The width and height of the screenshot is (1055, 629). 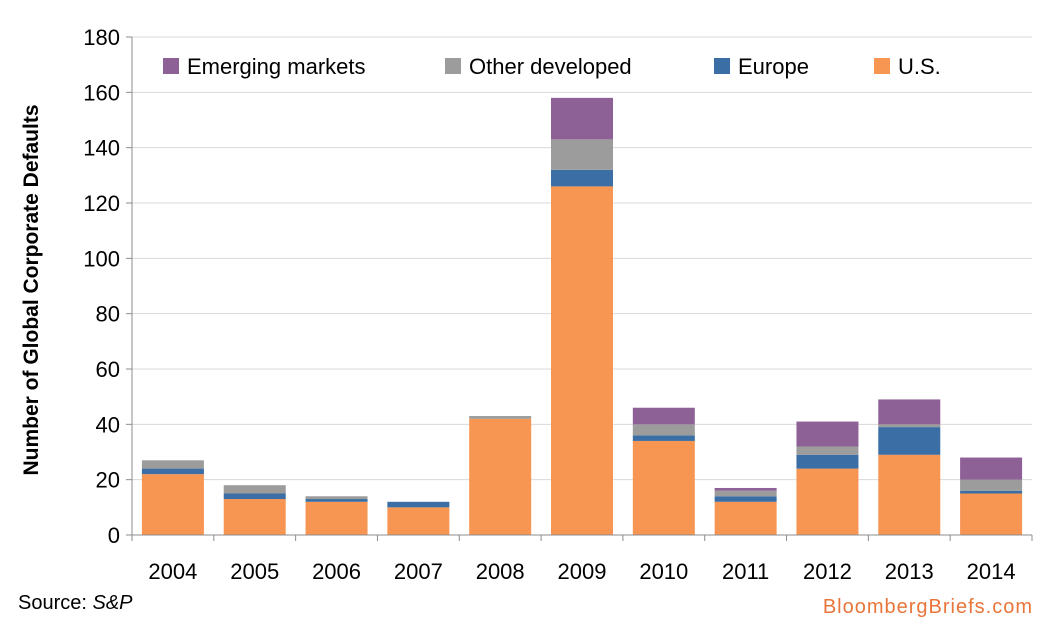 I want to click on bar-europe-2013, so click(x=909, y=441).